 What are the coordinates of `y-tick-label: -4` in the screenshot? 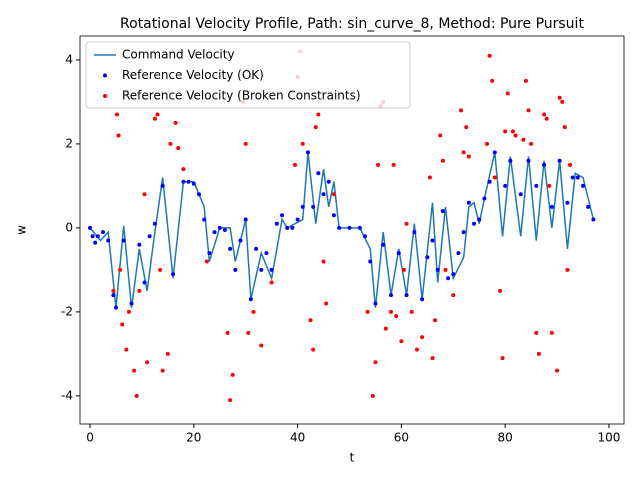 It's located at (67, 395).